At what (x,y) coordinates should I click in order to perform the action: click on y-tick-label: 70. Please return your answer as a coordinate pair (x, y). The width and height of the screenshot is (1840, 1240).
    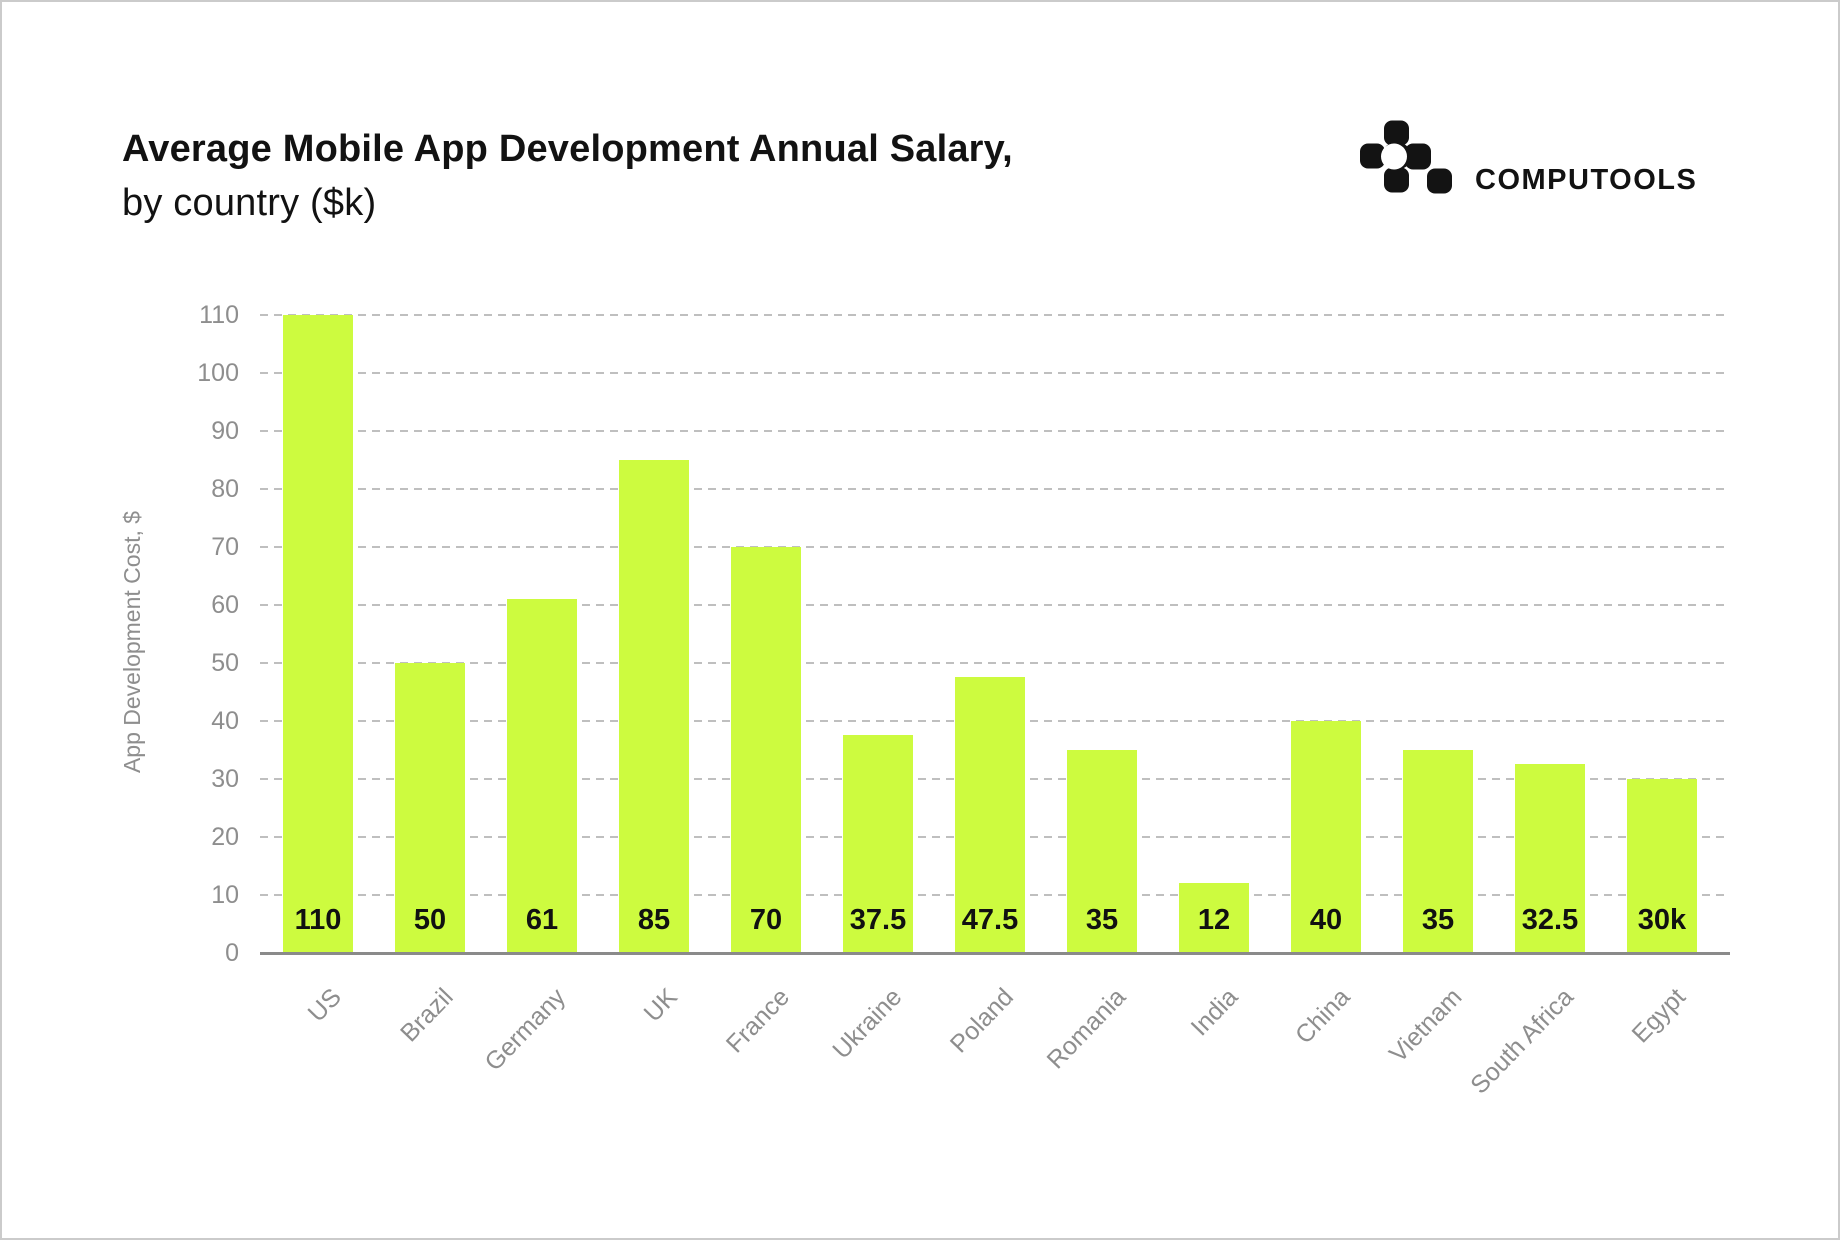
    Looking at the image, I should click on (225, 547).